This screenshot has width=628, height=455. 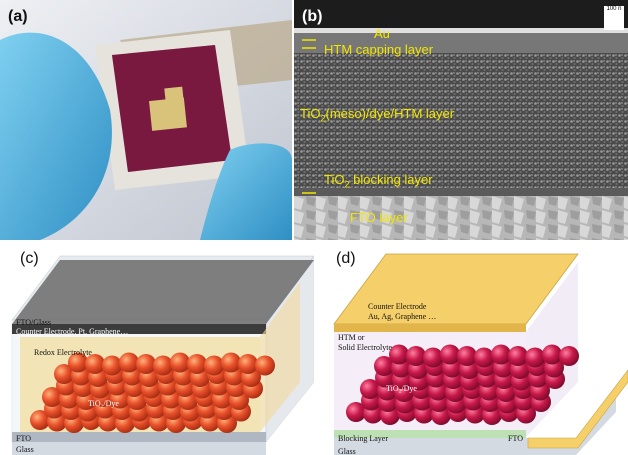 What do you see at coordinates (33, 322) in the screenshot?
I see `label-fto-glass-top: FTO/Glass` at bounding box center [33, 322].